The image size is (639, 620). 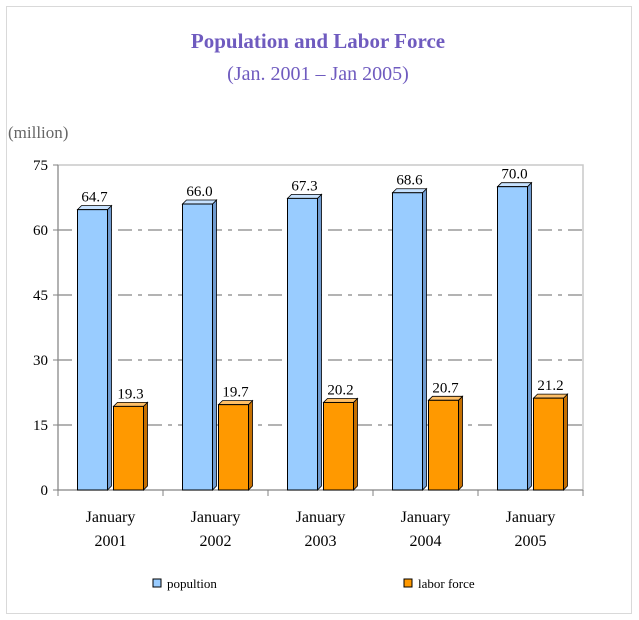 I want to click on x-tick-label: 2002, so click(x=216, y=541).